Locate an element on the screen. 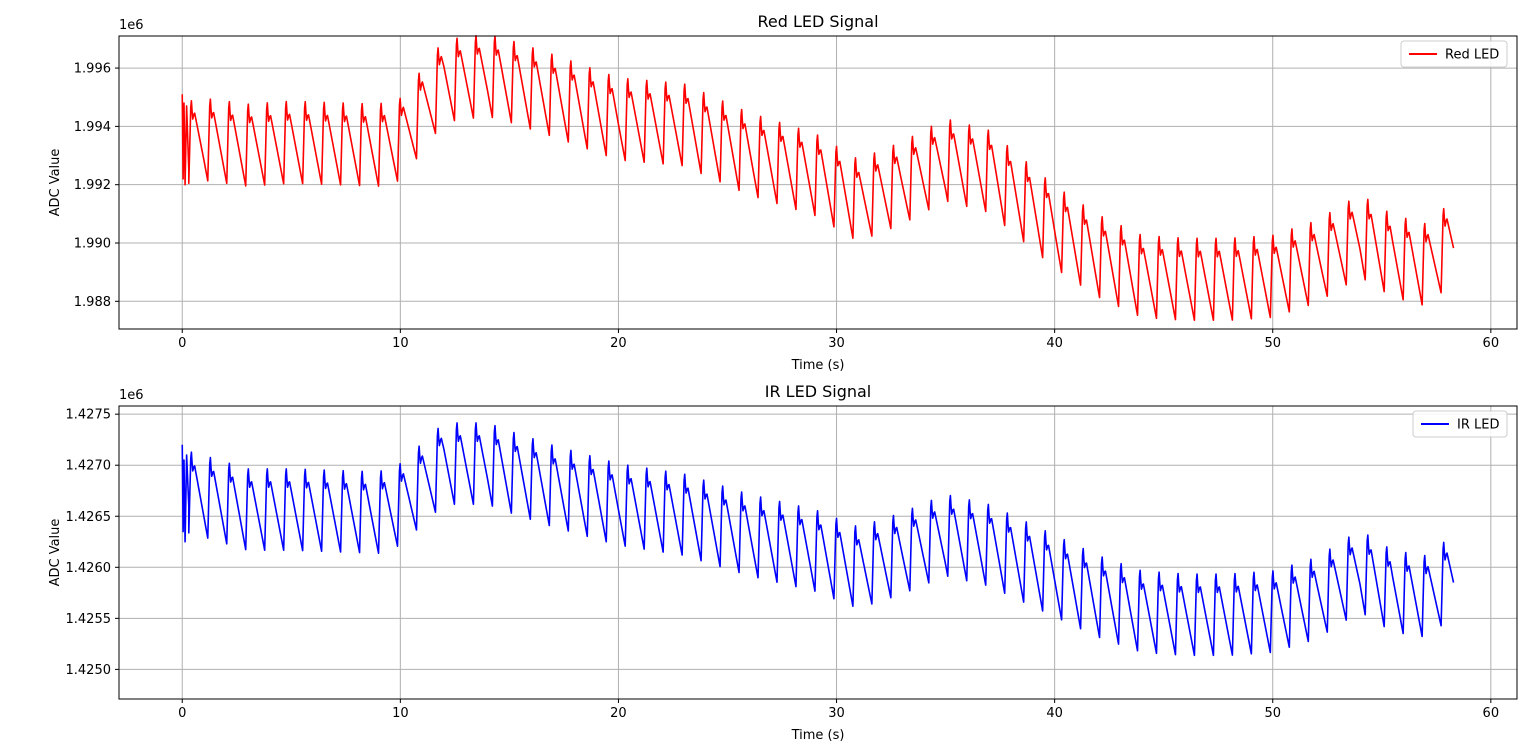  red-led-x-tick-label: 60 is located at coordinates (1491, 343).